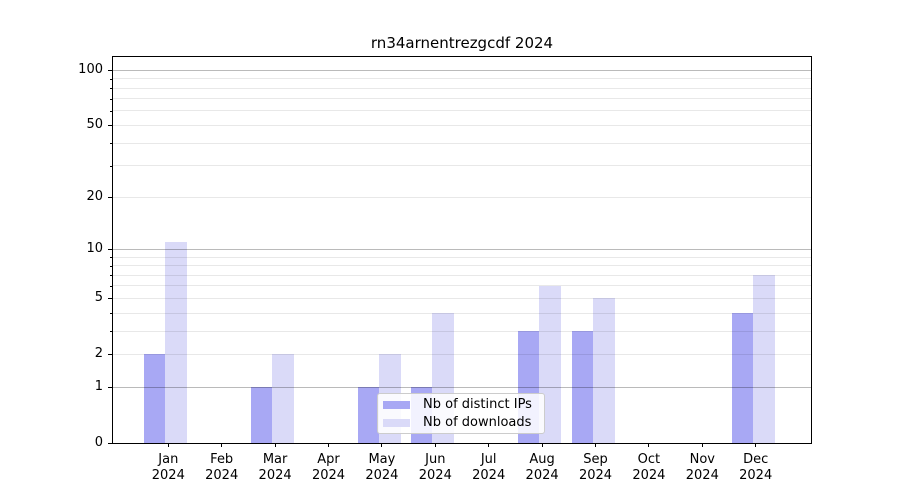  What do you see at coordinates (477, 404) in the screenshot?
I see `legend-label-distinct-ips: Nb of distinct IPs` at bounding box center [477, 404].